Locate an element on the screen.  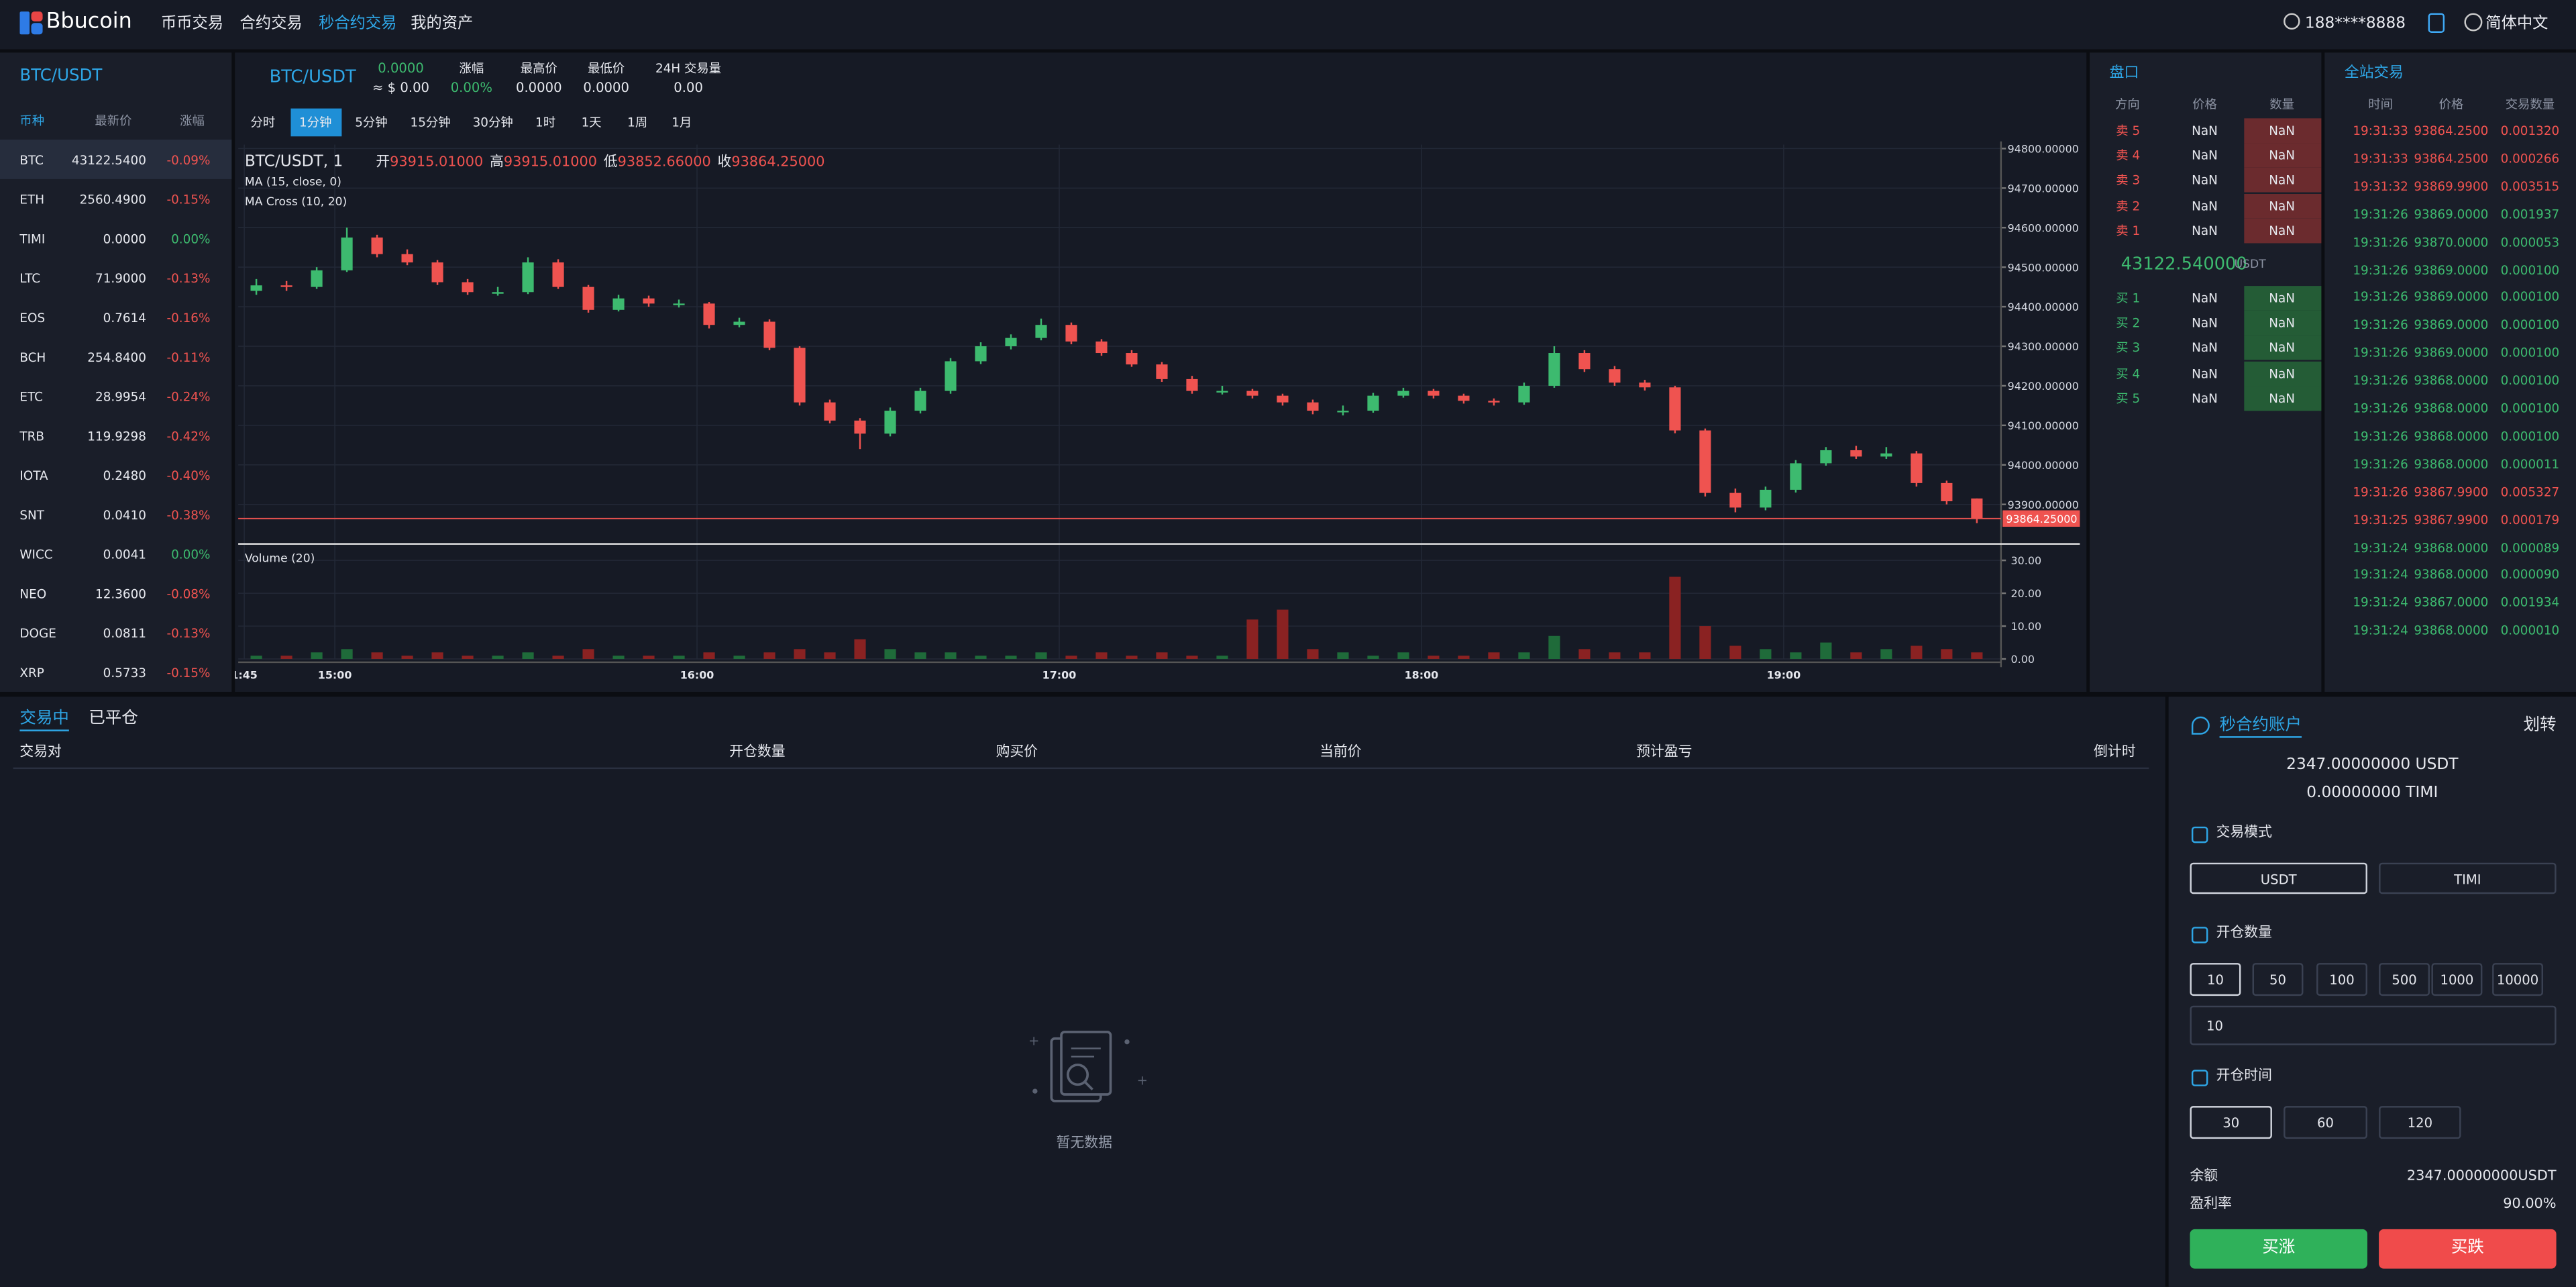
position-column: 当前价 is located at coordinates (1341, 752).